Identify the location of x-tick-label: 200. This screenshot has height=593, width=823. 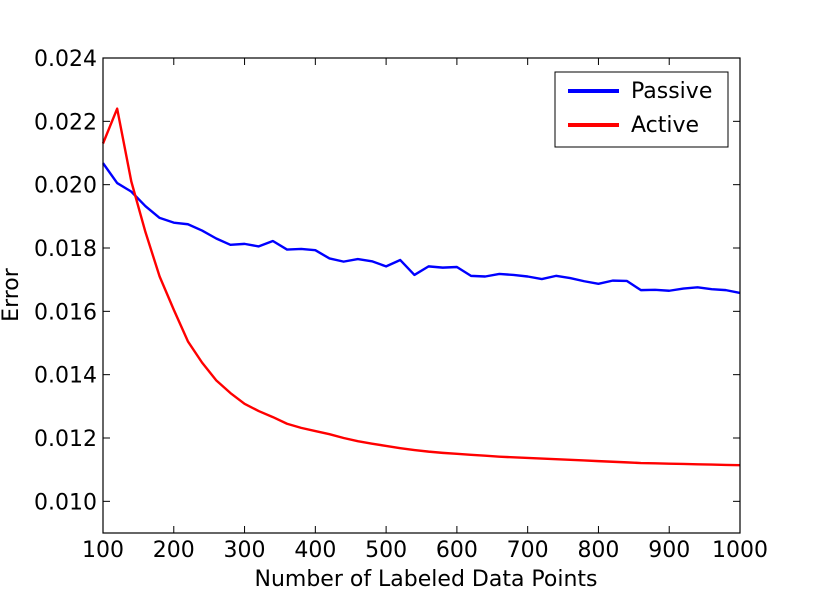
(174, 550).